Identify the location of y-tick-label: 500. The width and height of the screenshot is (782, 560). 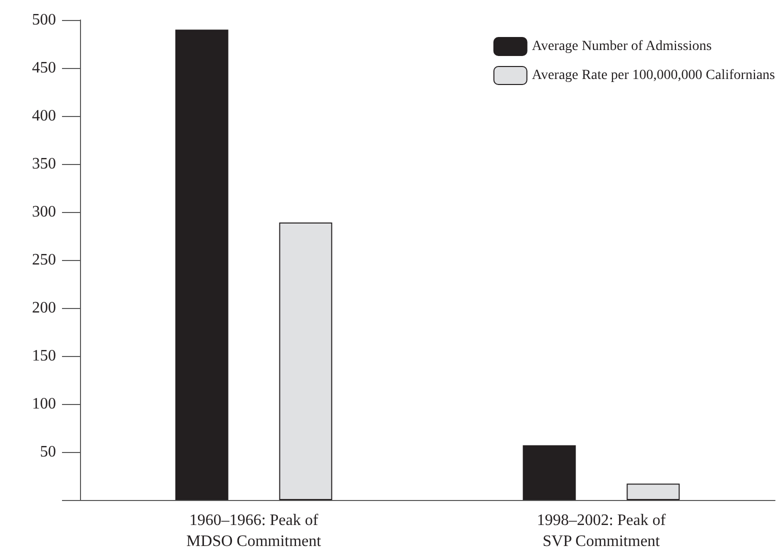
(44, 20).